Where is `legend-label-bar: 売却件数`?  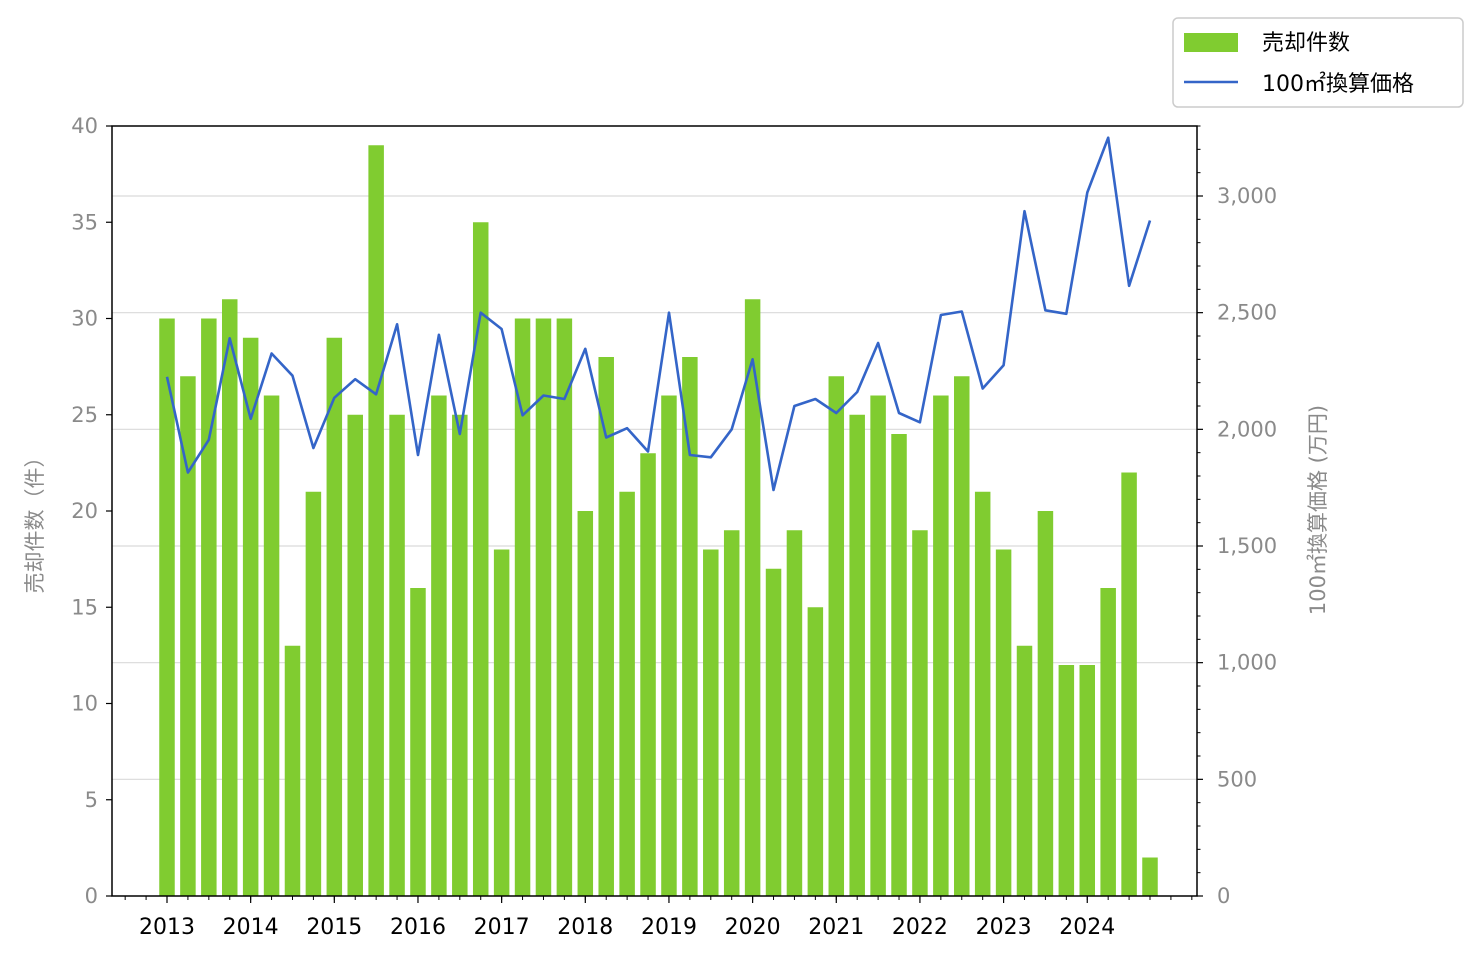
legend-label-bar: 売却件数 is located at coordinates (1306, 43).